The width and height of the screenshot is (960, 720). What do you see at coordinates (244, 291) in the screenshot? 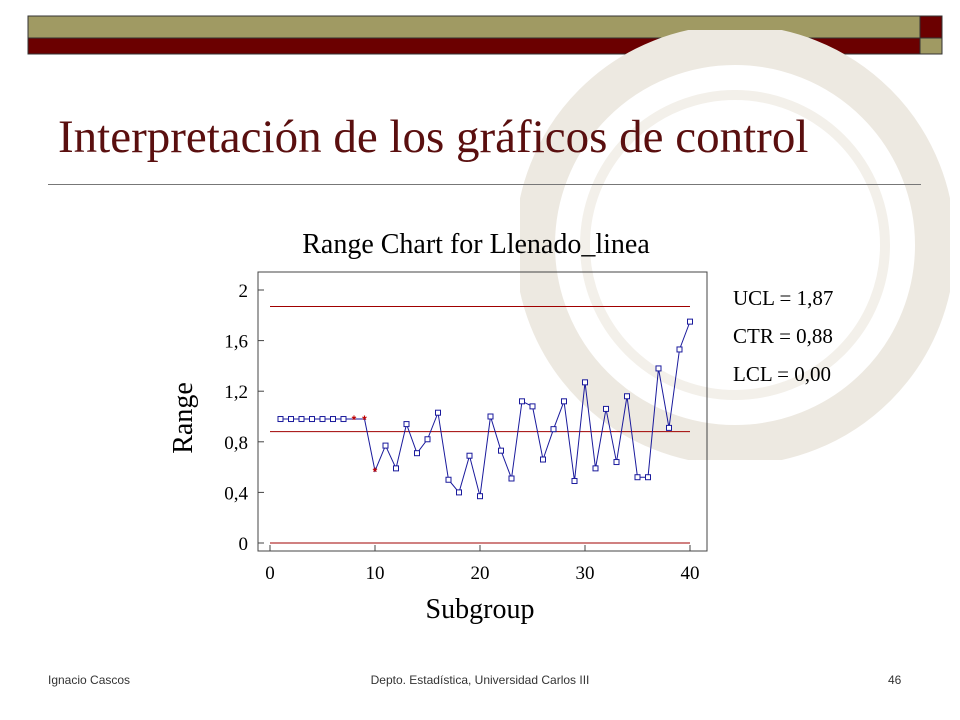
I see `y-tick-label: 2` at bounding box center [244, 291].